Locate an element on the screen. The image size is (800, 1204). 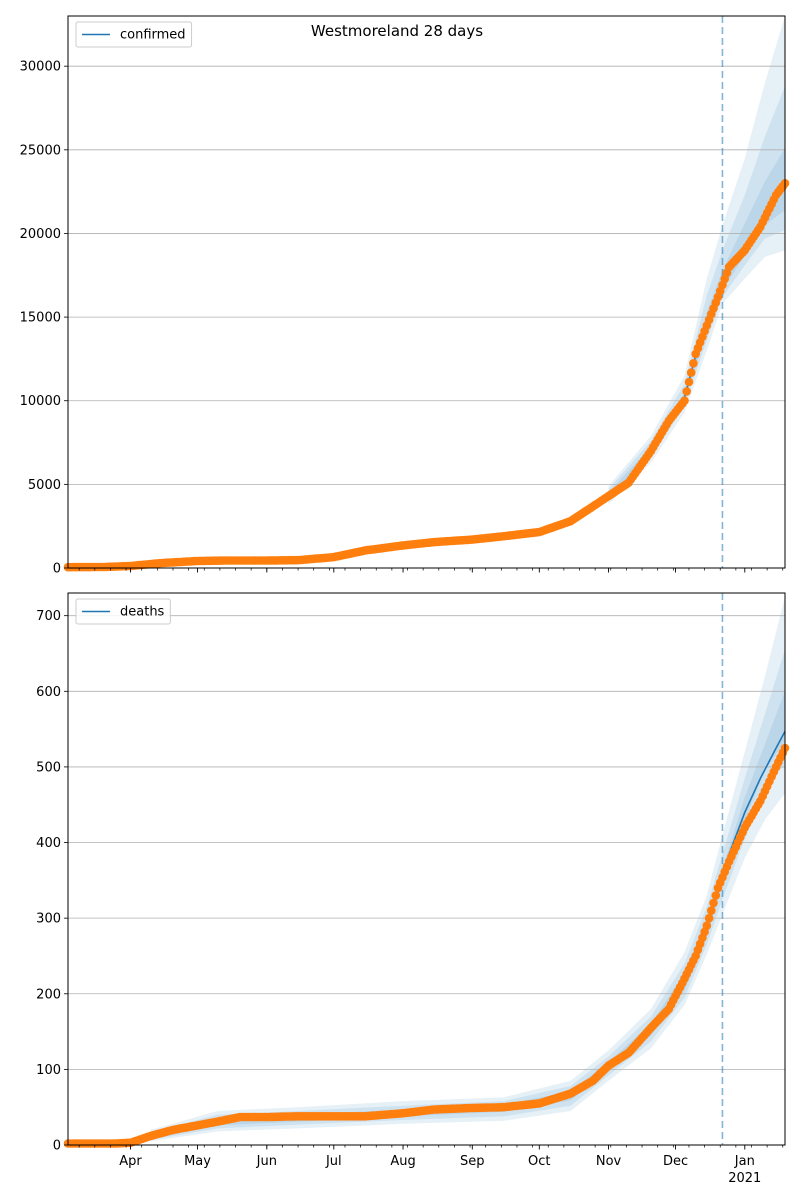
confirmed-x-minor-ticks is located at coordinates (431, 570).